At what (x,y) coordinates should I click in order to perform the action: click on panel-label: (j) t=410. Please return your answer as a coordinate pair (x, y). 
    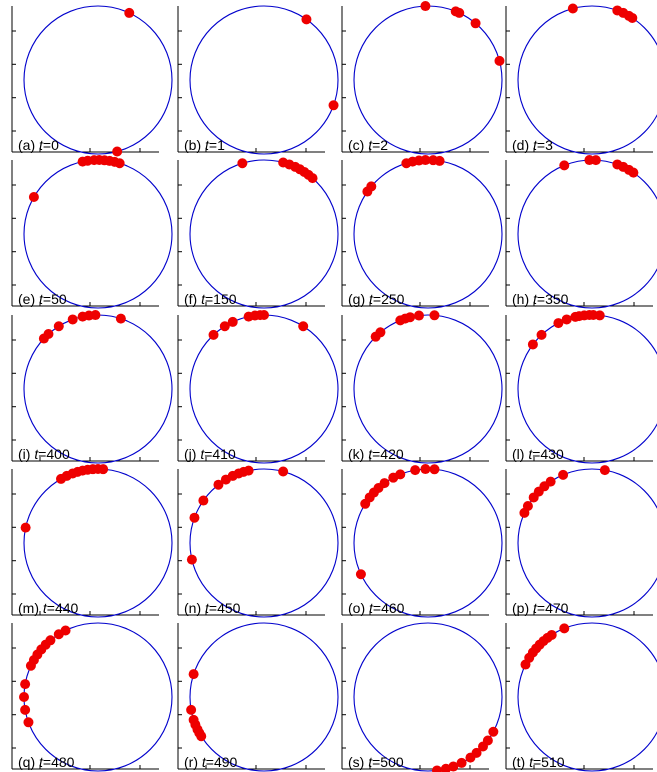
    Looking at the image, I should click on (210, 454).